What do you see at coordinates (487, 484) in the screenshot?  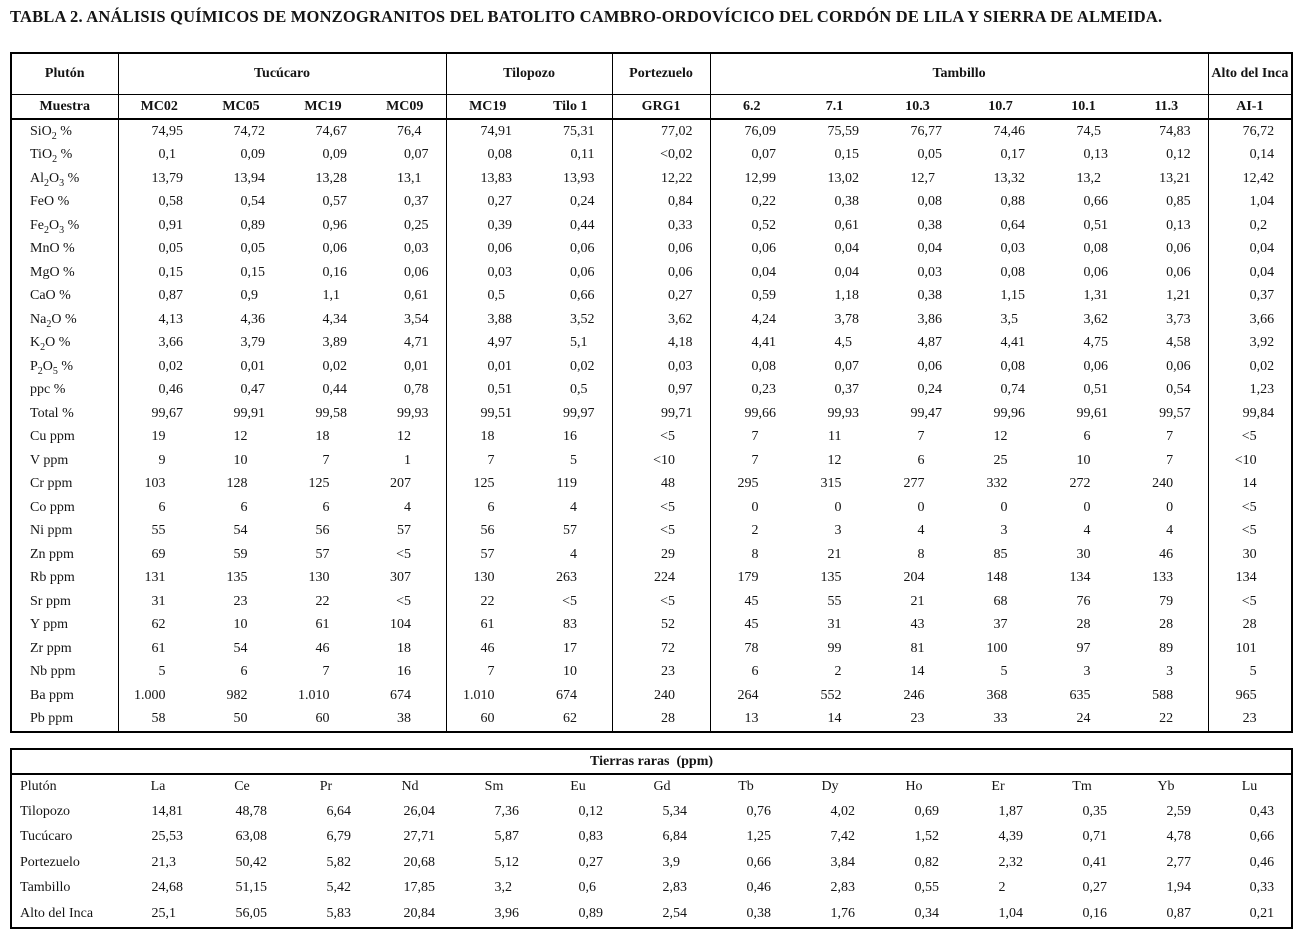 I see `value-cell: 125,00` at bounding box center [487, 484].